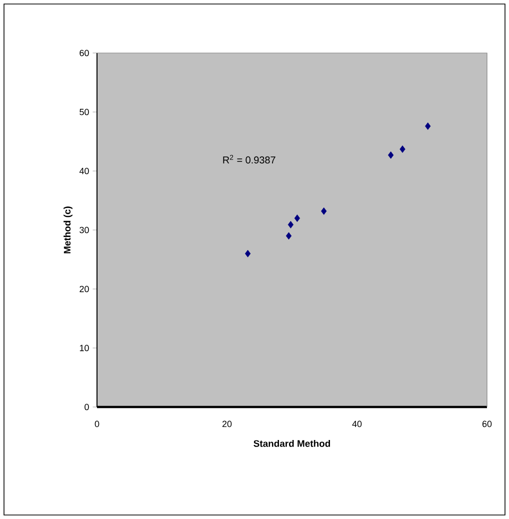 The image size is (509, 519). What do you see at coordinates (292, 443) in the screenshot?
I see `x-axis-title: Standard Method` at bounding box center [292, 443].